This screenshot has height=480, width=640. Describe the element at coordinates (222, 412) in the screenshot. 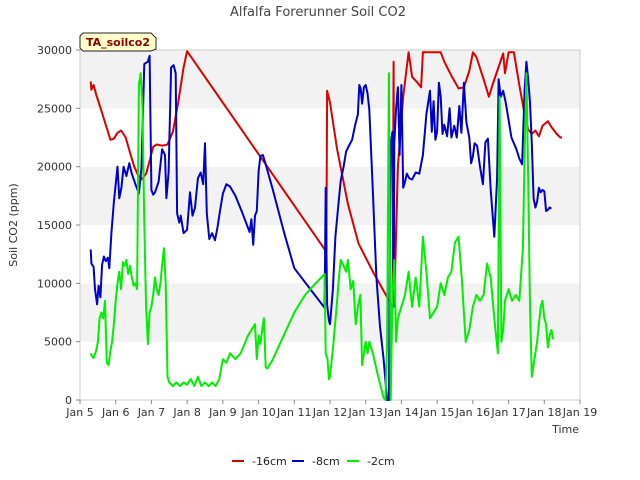

I see `x-tick-label: Jan 9` at that location.